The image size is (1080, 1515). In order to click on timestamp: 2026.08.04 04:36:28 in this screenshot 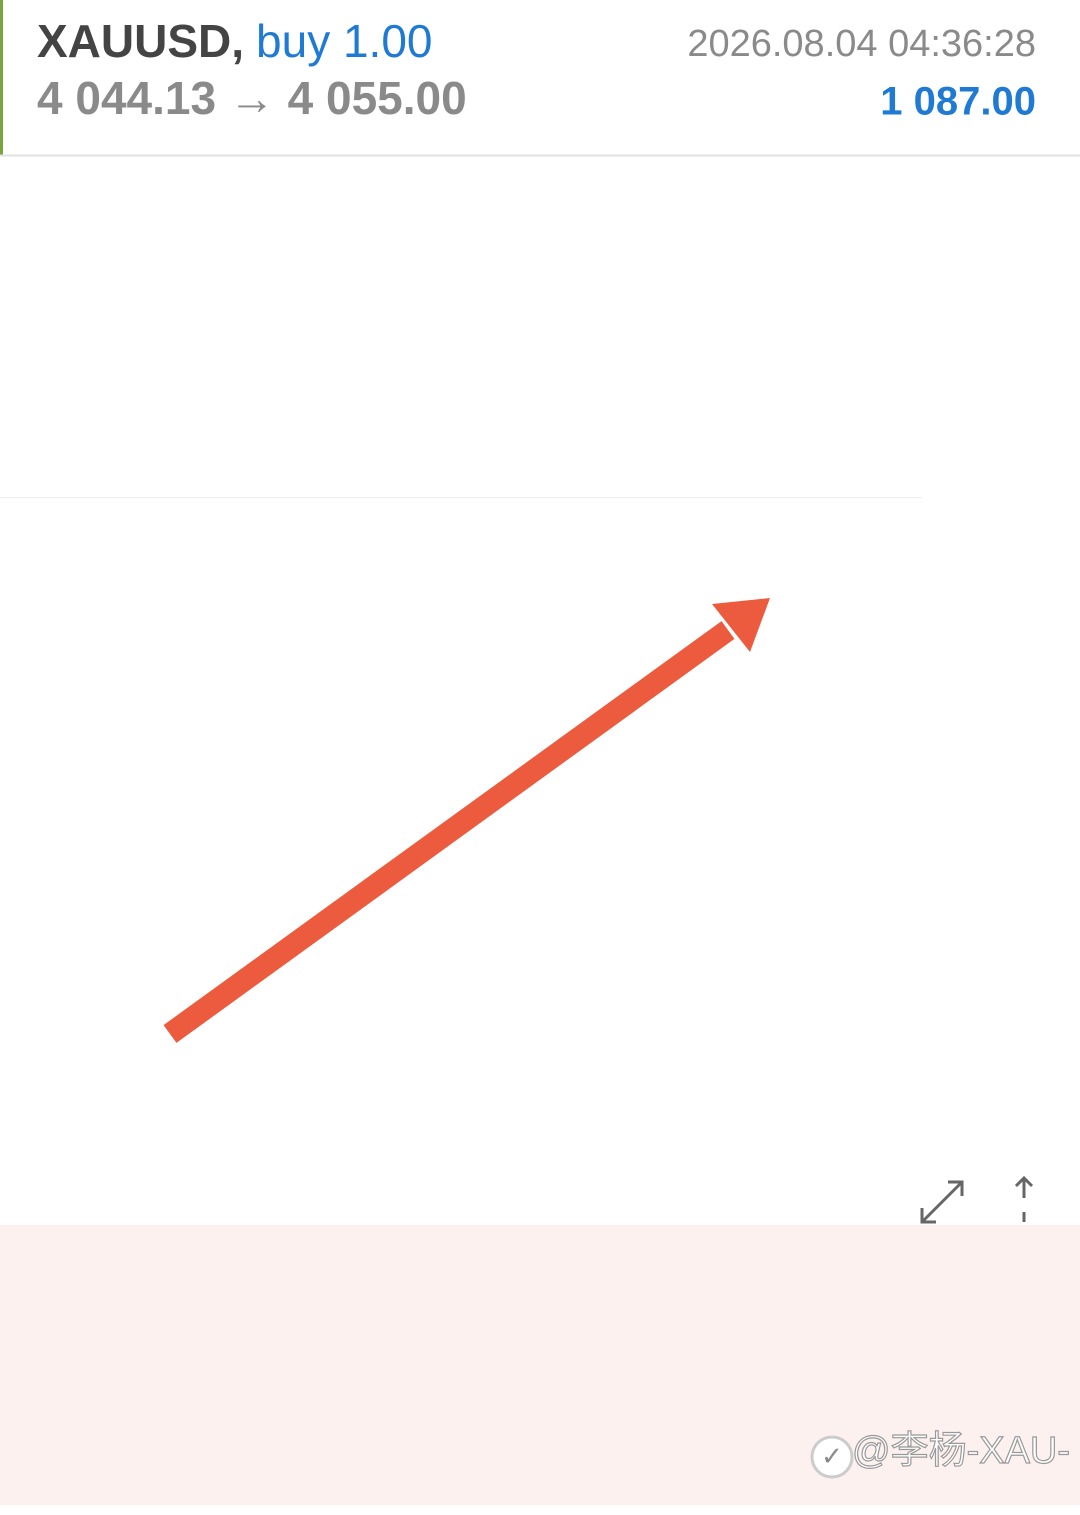, I will do `click(861, 44)`.